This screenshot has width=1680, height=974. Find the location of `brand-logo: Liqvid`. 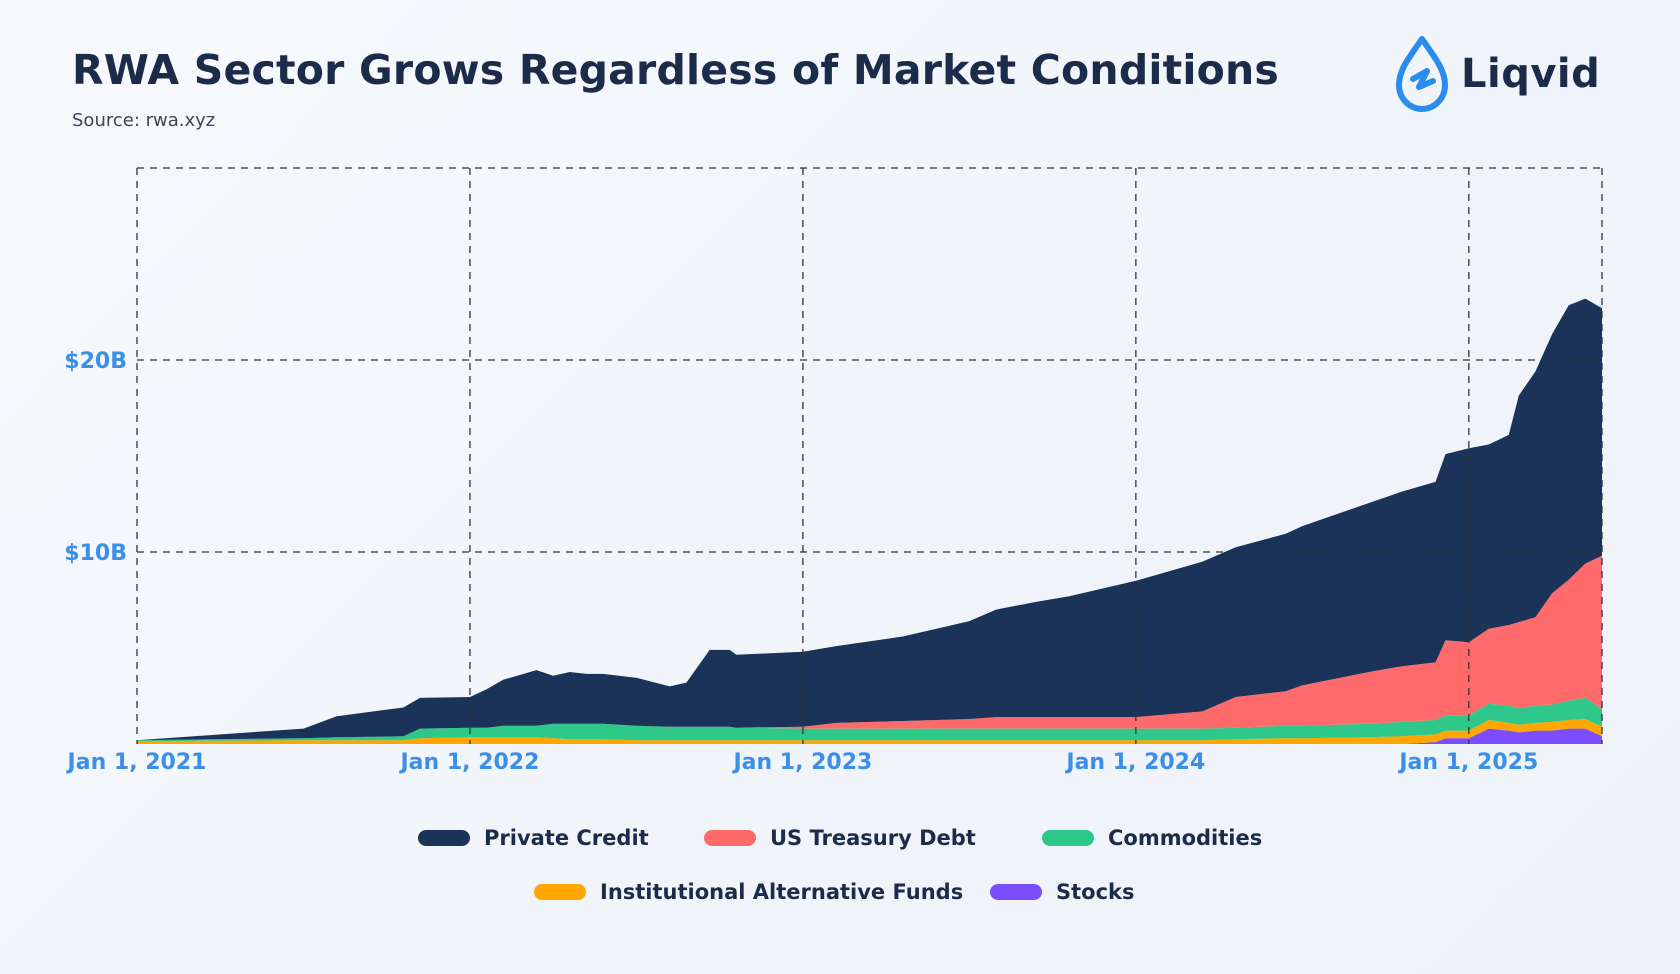

brand-logo: Liqvid is located at coordinates (1498, 74).